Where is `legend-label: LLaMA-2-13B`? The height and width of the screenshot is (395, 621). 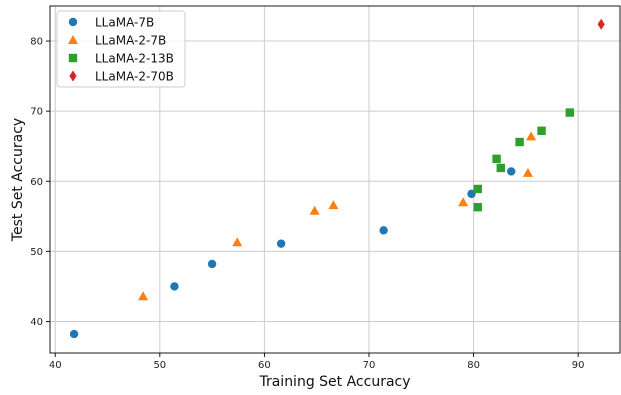
legend-label: LLaMA-2-13B is located at coordinates (134, 59).